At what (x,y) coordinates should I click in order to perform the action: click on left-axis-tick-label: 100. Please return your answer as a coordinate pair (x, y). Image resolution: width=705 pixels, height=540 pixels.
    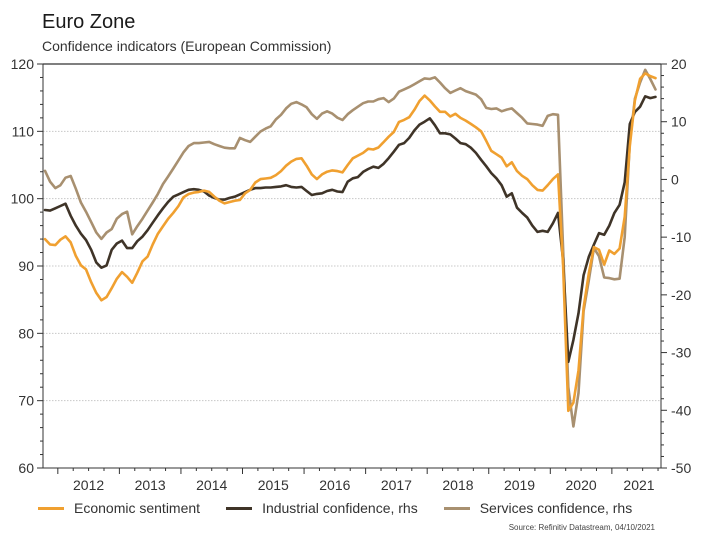
    Looking at the image, I should click on (23, 199).